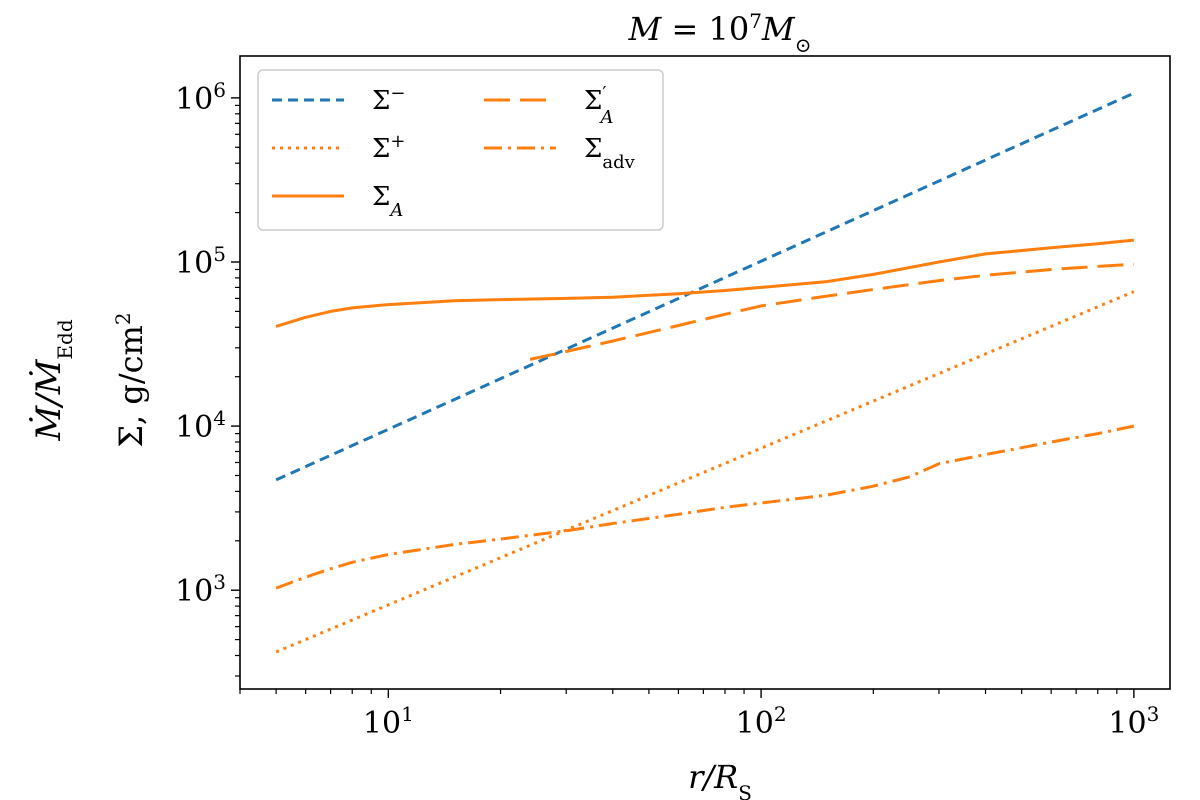 This screenshot has width=1200, height=800. What do you see at coordinates (130, 379) in the screenshot?
I see `y-axis-label: Σ, g/cm2` at bounding box center [130, 379].